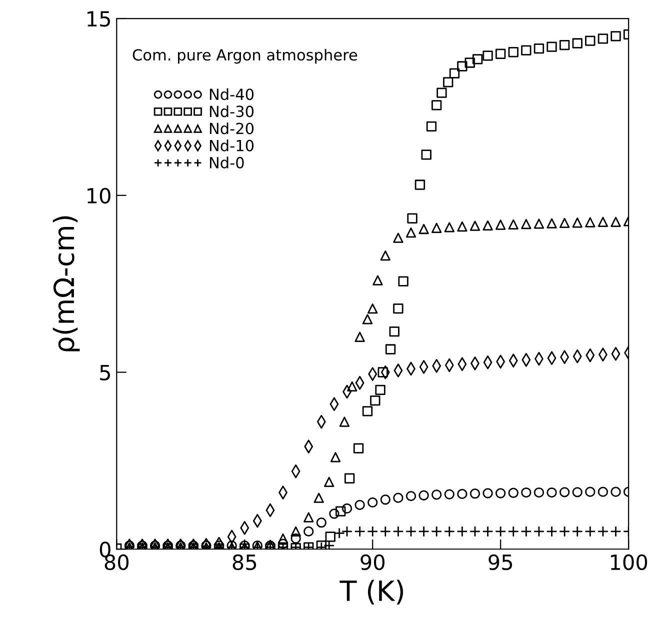 This screenshot has width=648, height=617. I want to click on y-tick-label: 15, so click(99, 19).